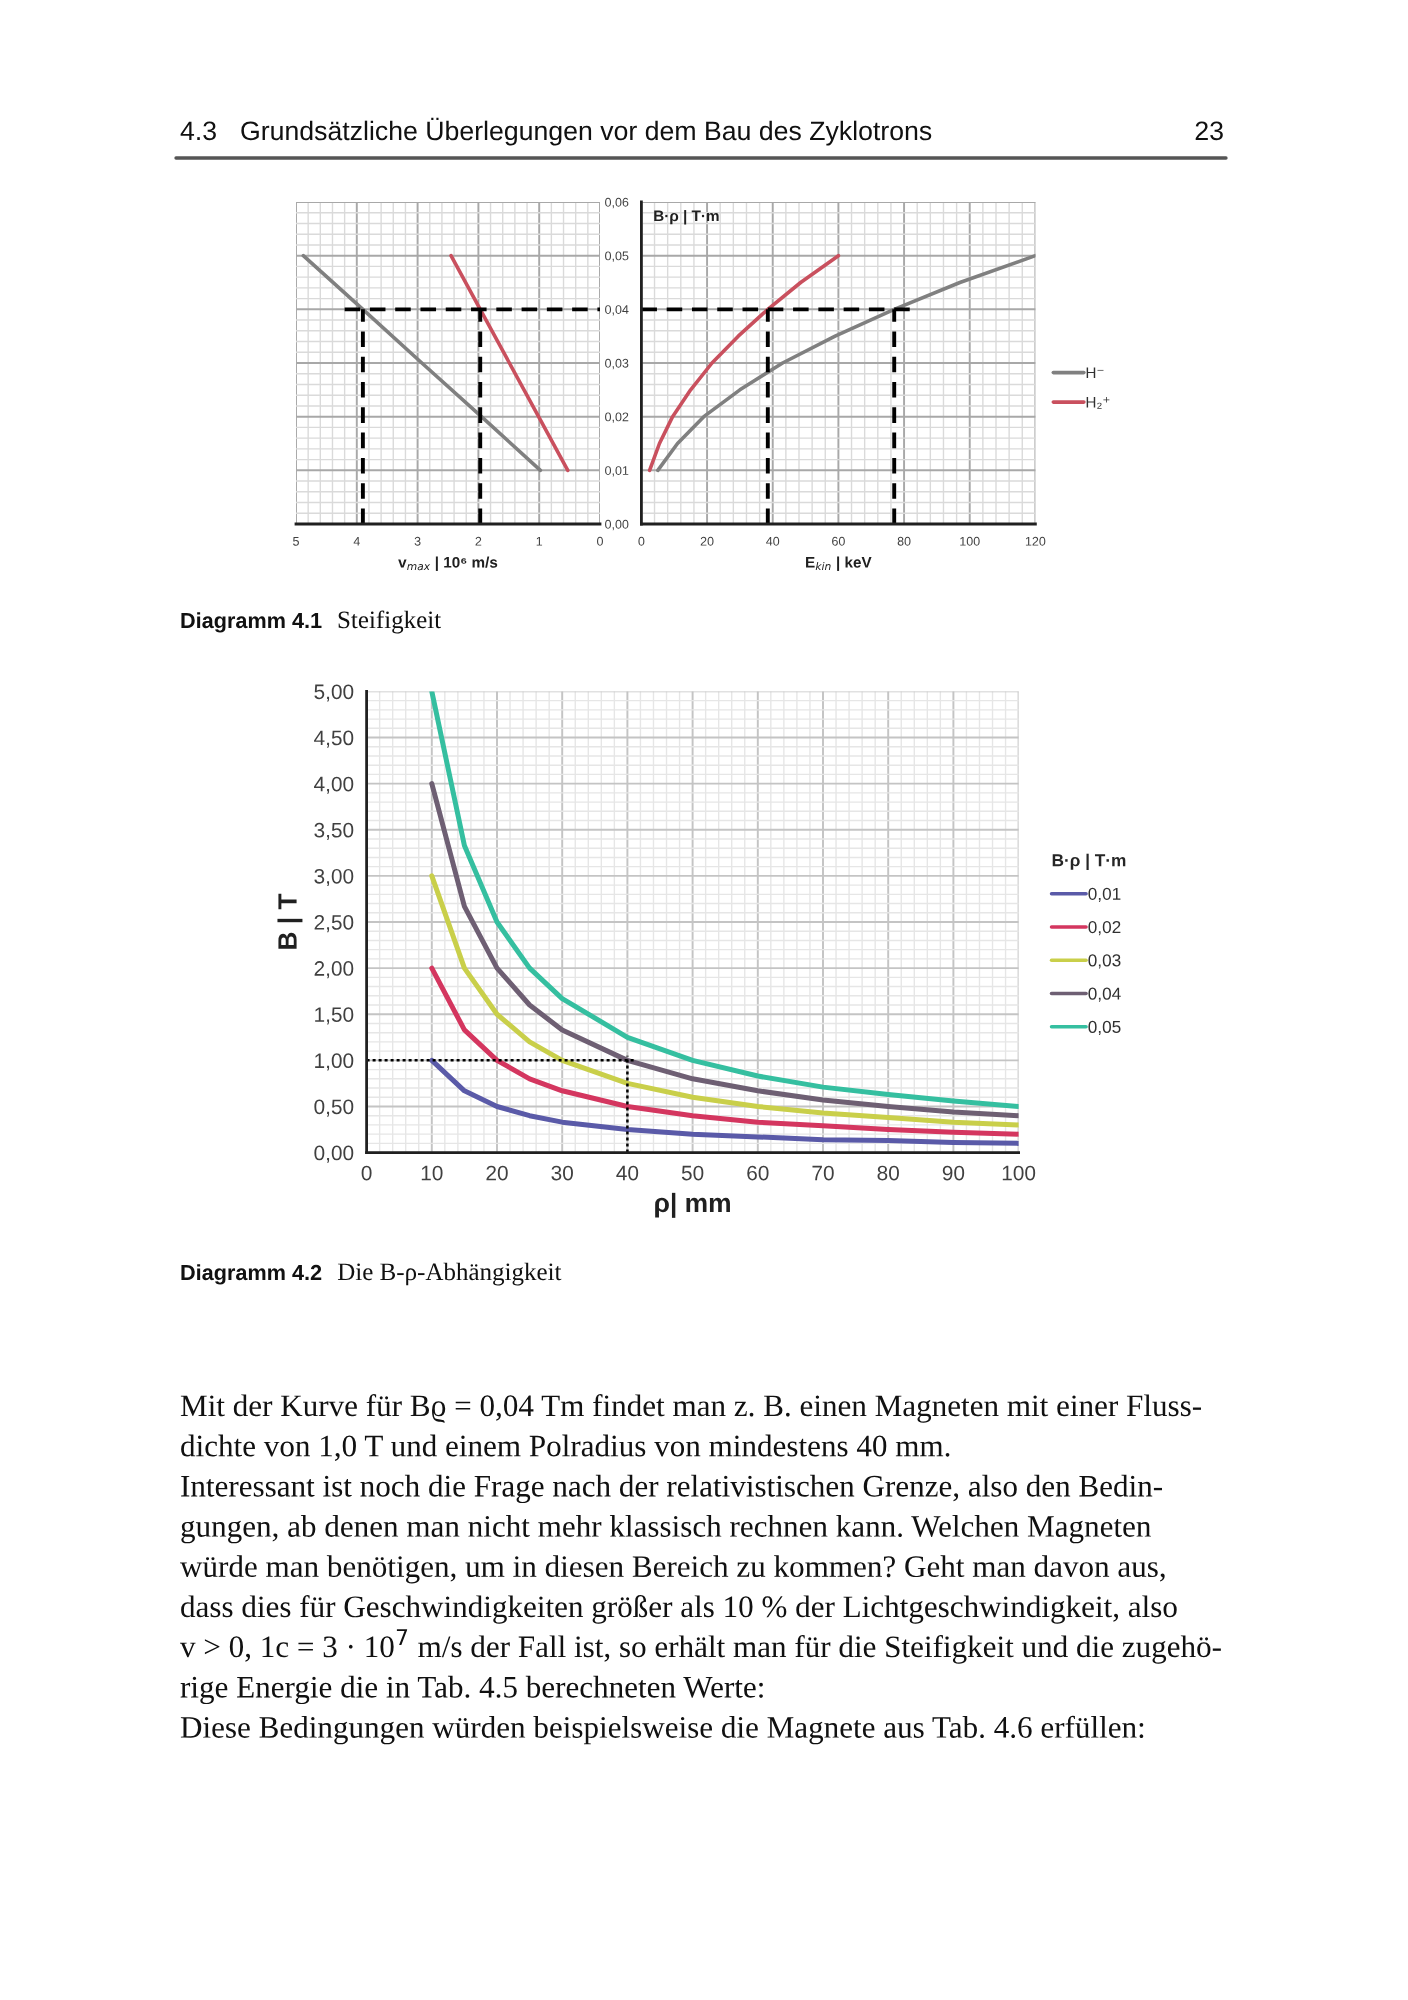 The height and width of the screenshot is (2000, 1408). Describe the element at coordinates (1019, 1173) in the screenshot. I see `x-tick-label: 100` at that location.